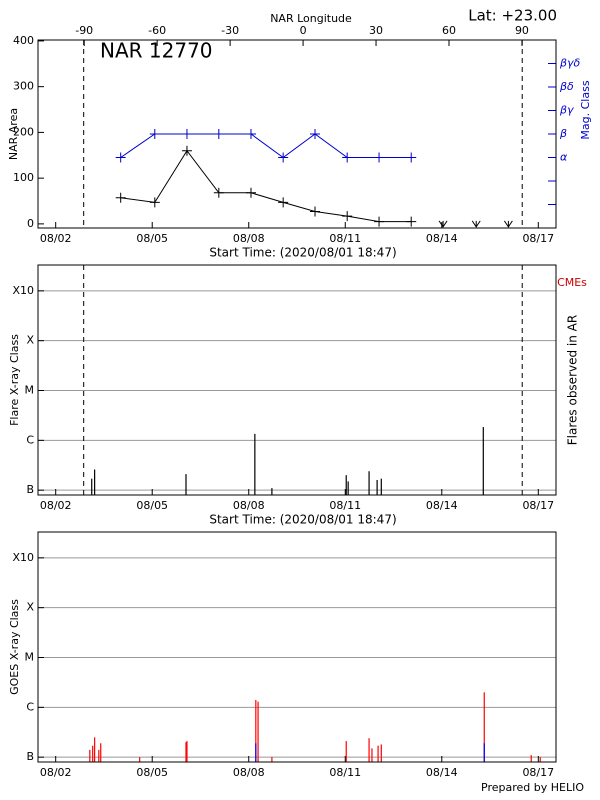 Image resolution: width=600 pixels, height=800 pixels. Describe the element at coordinates (84, 30) in the screenshot. I see `x2-tick-label: -90` at that location.